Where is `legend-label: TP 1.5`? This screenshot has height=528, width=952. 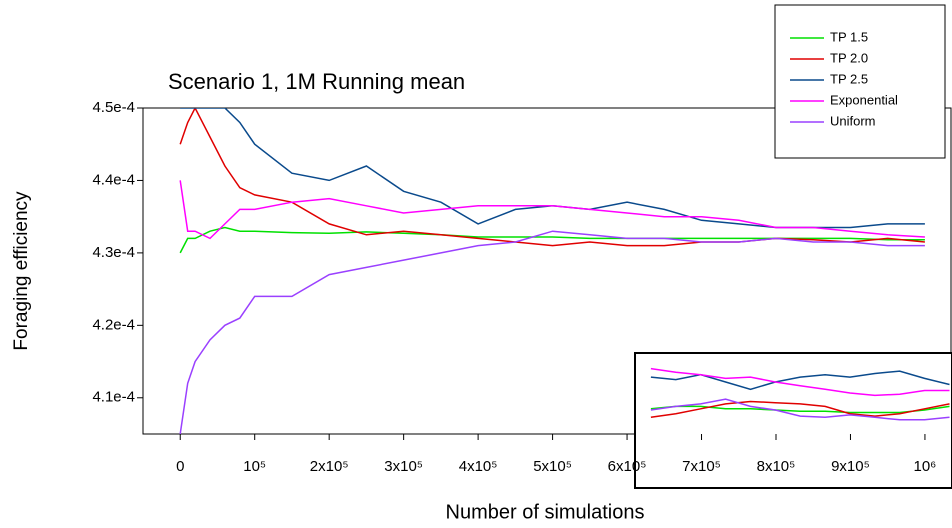 legend-label: TP 1.5 is located at coordinates (849, 36).